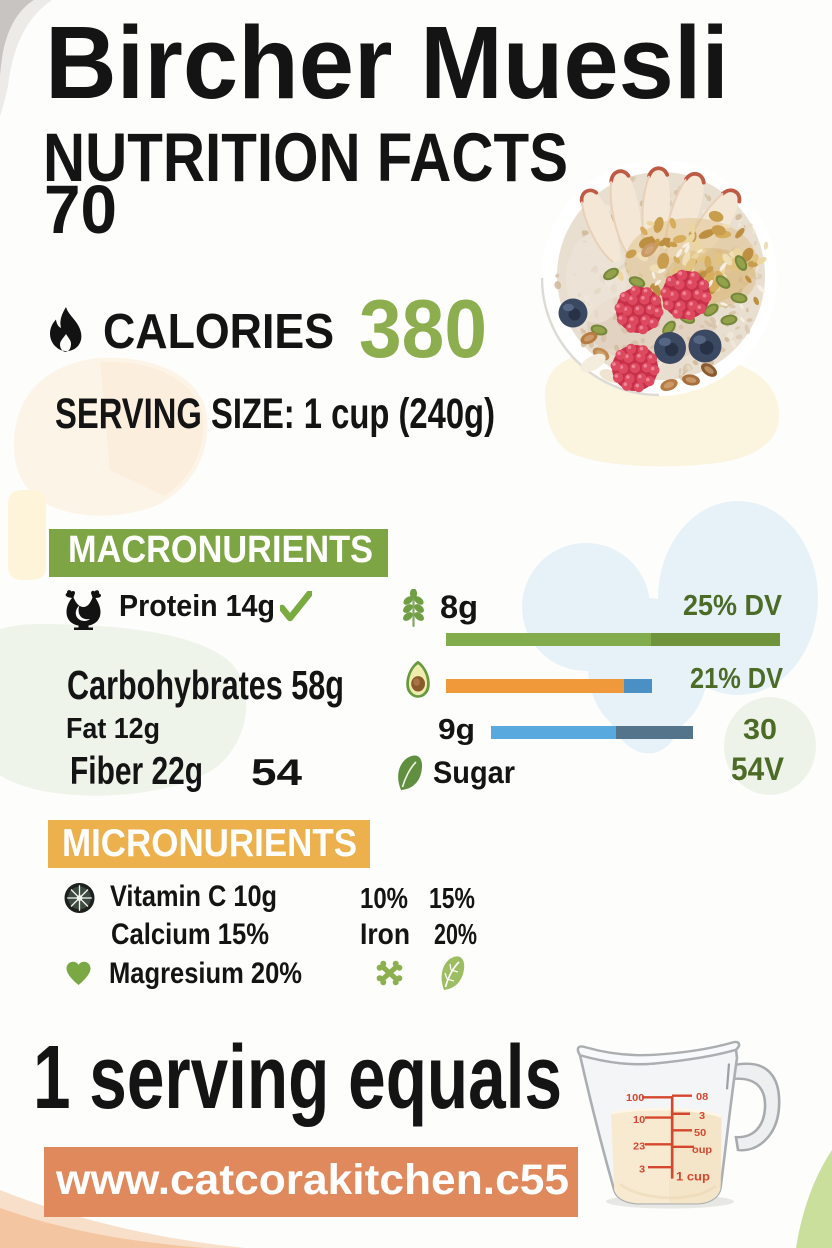 The height and width of the screenshot is (1248, 832). Describe the element at coordinates (639, 1146) in the screenshot. I see `svg-text: 23` at that location.